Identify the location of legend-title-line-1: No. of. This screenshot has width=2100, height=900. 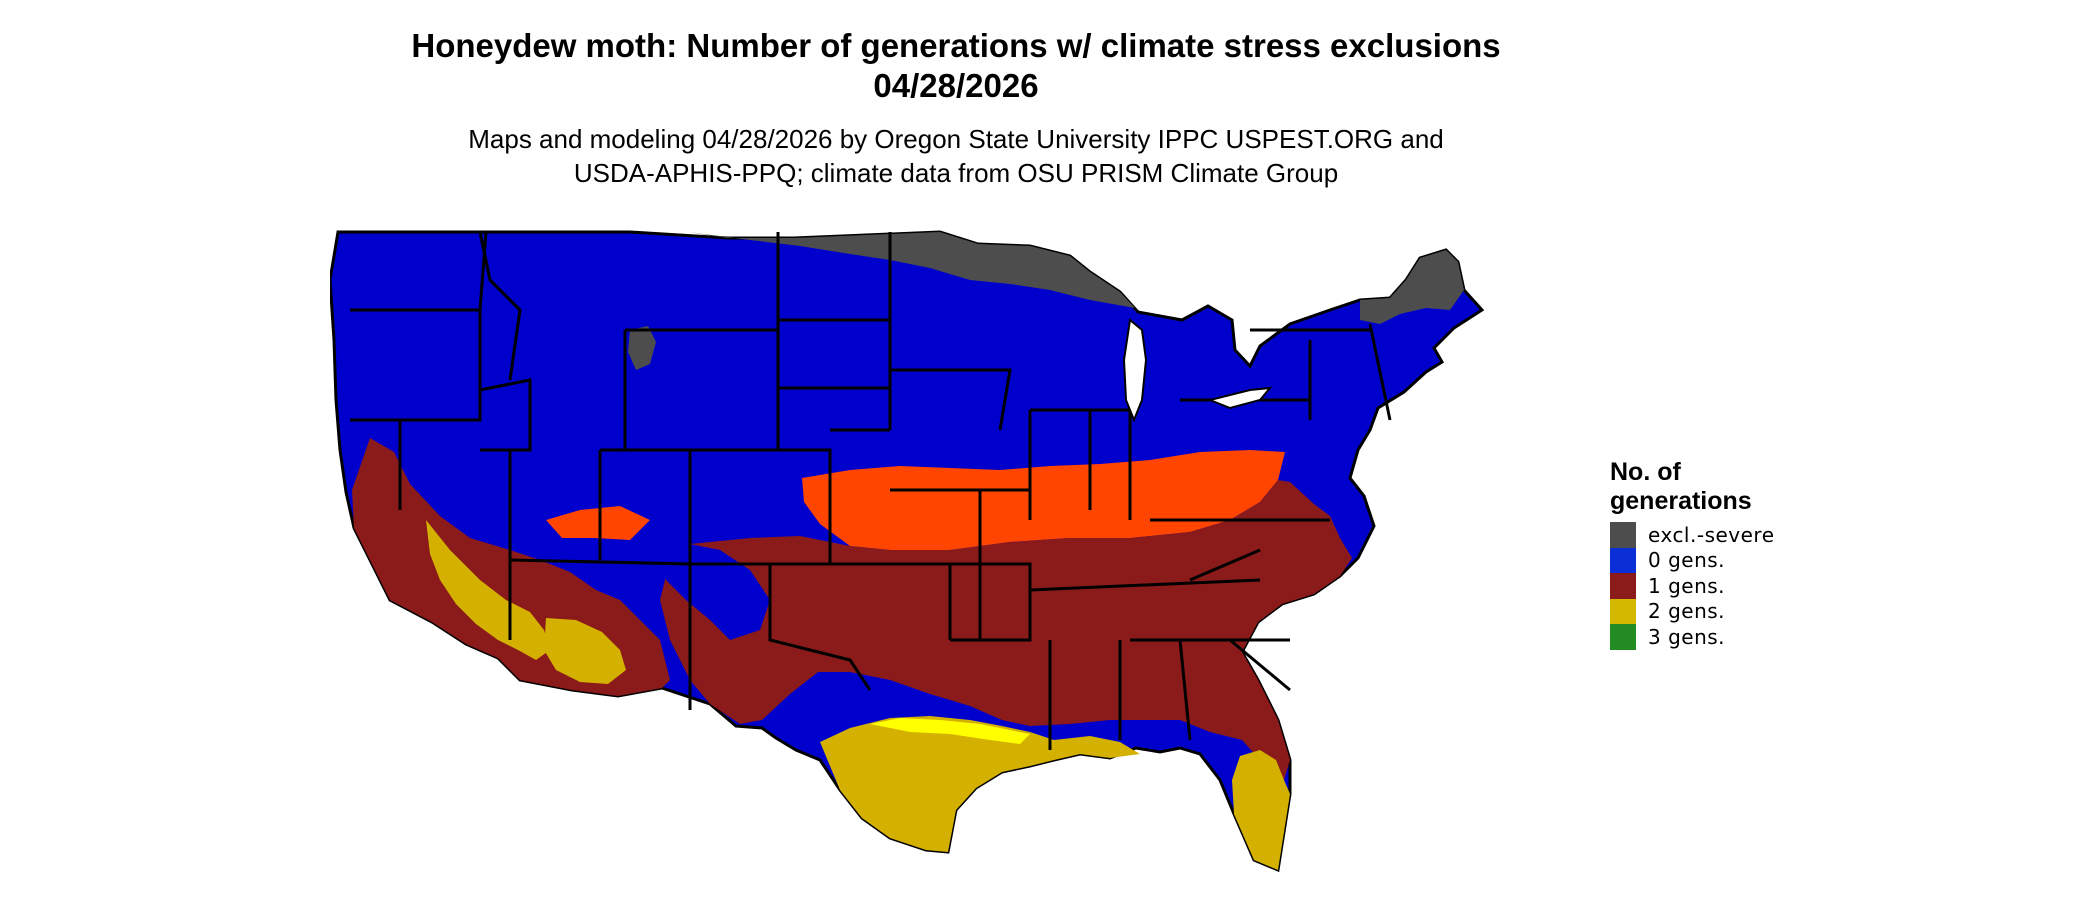
(1645, 472).